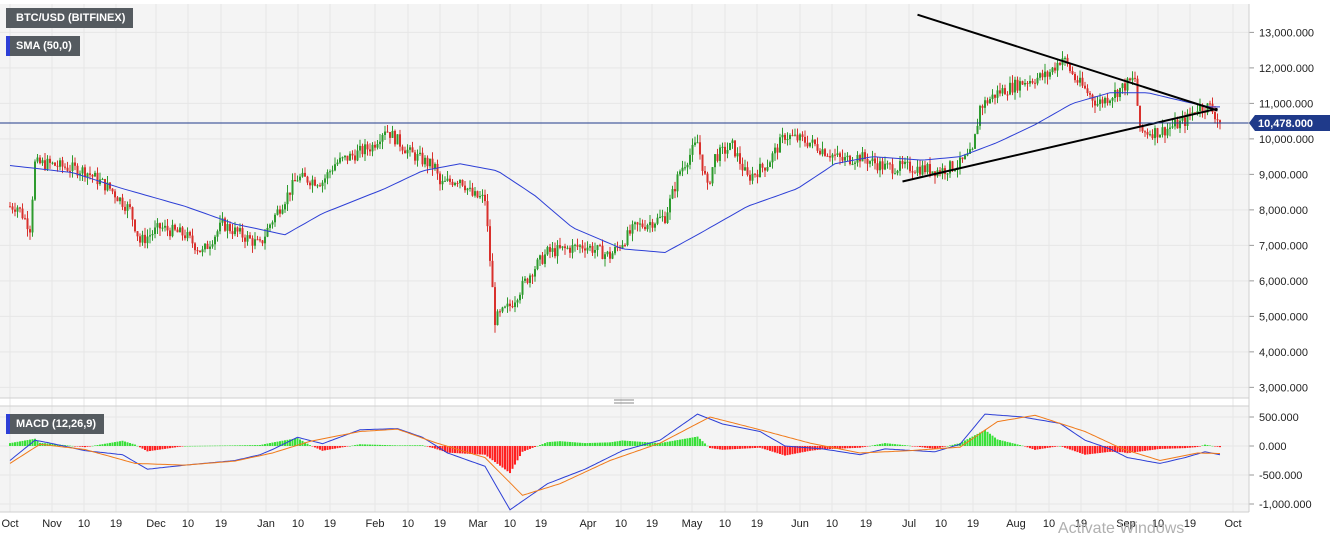 This screenshot has width=1330, height=538. I want to click on panel-resize-handle, so click(624, 401).